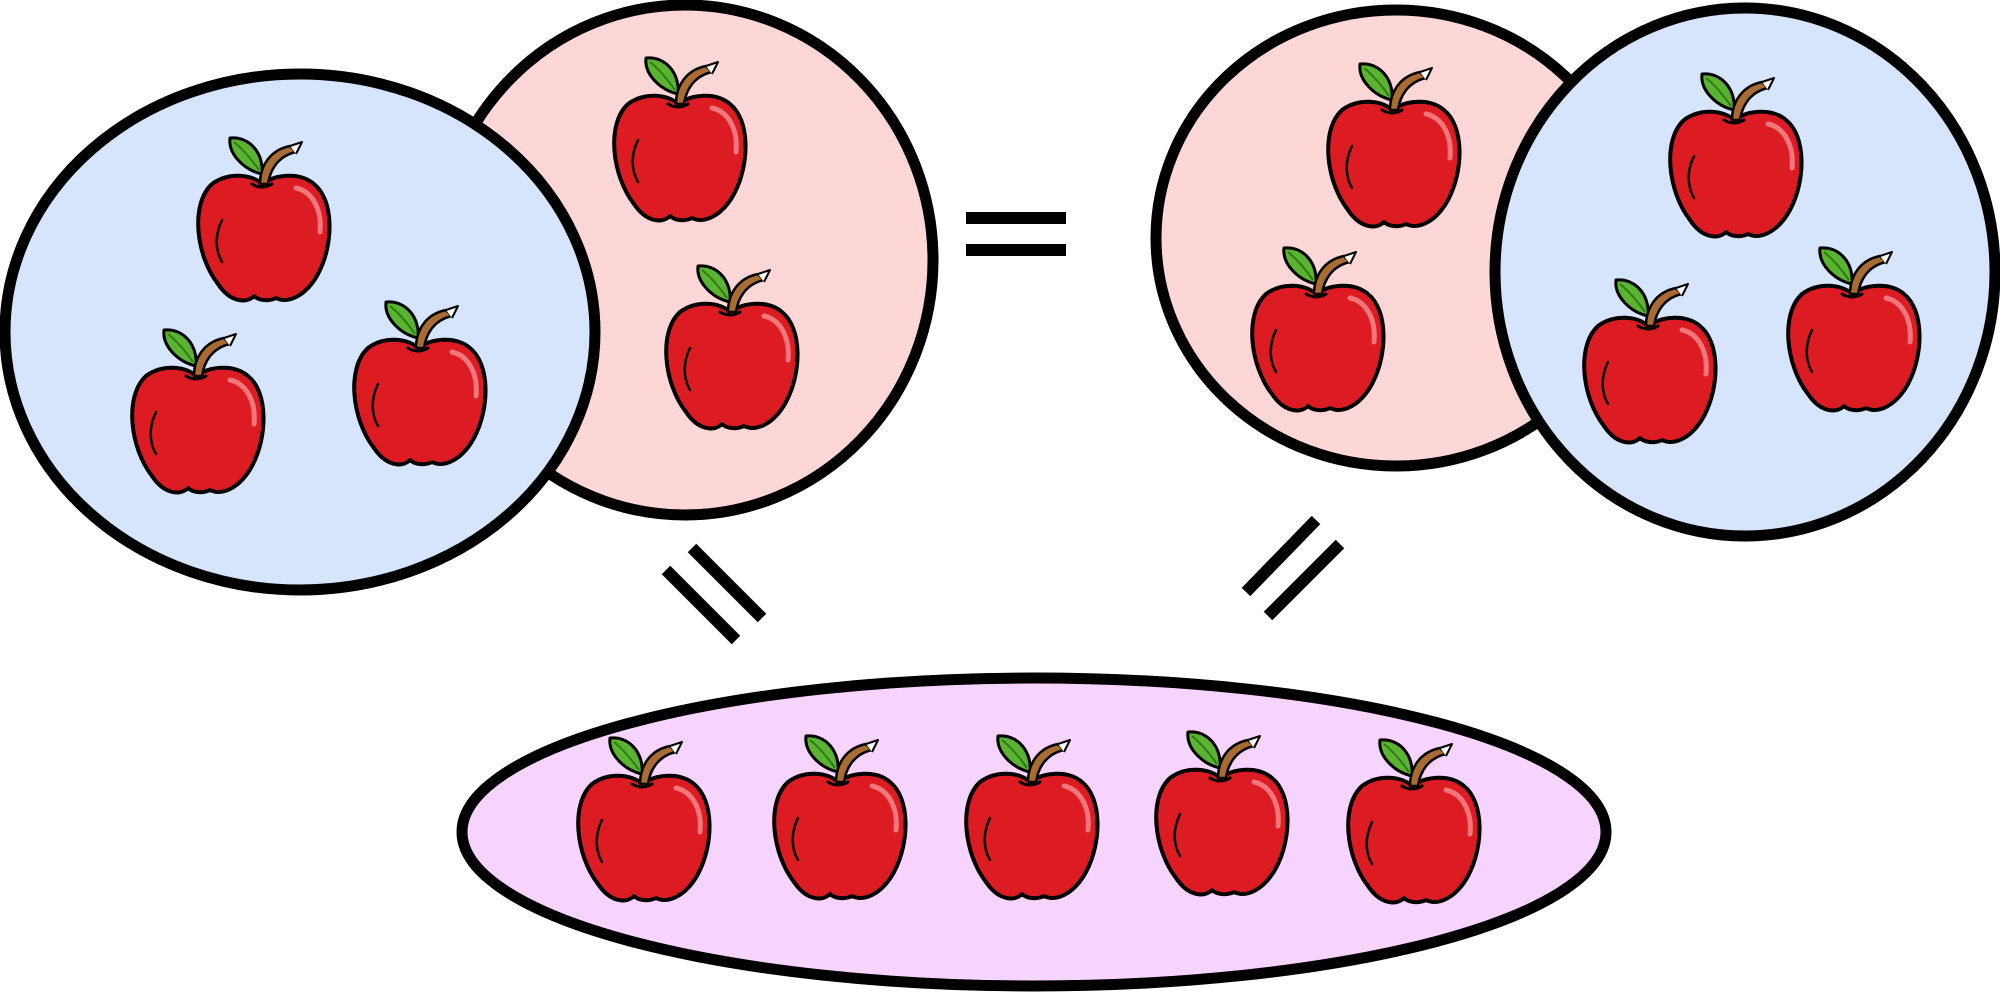 The height and width of the screenshot is (992, 2000). What do you see at coordinates (714, 594) in the screenshot?
I see `equals-sign-diagonal-left` at bounding box center [714, 594].